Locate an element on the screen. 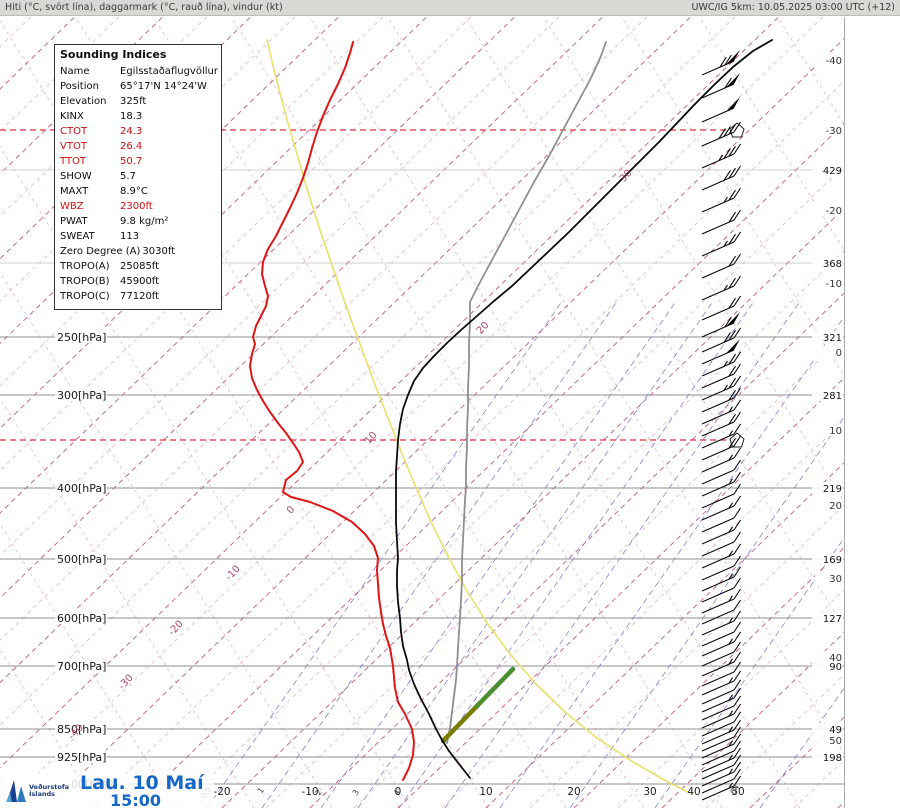  veðurstofa-logo-text: Veðurstofa Íslands is located at coordinates (49, 791).